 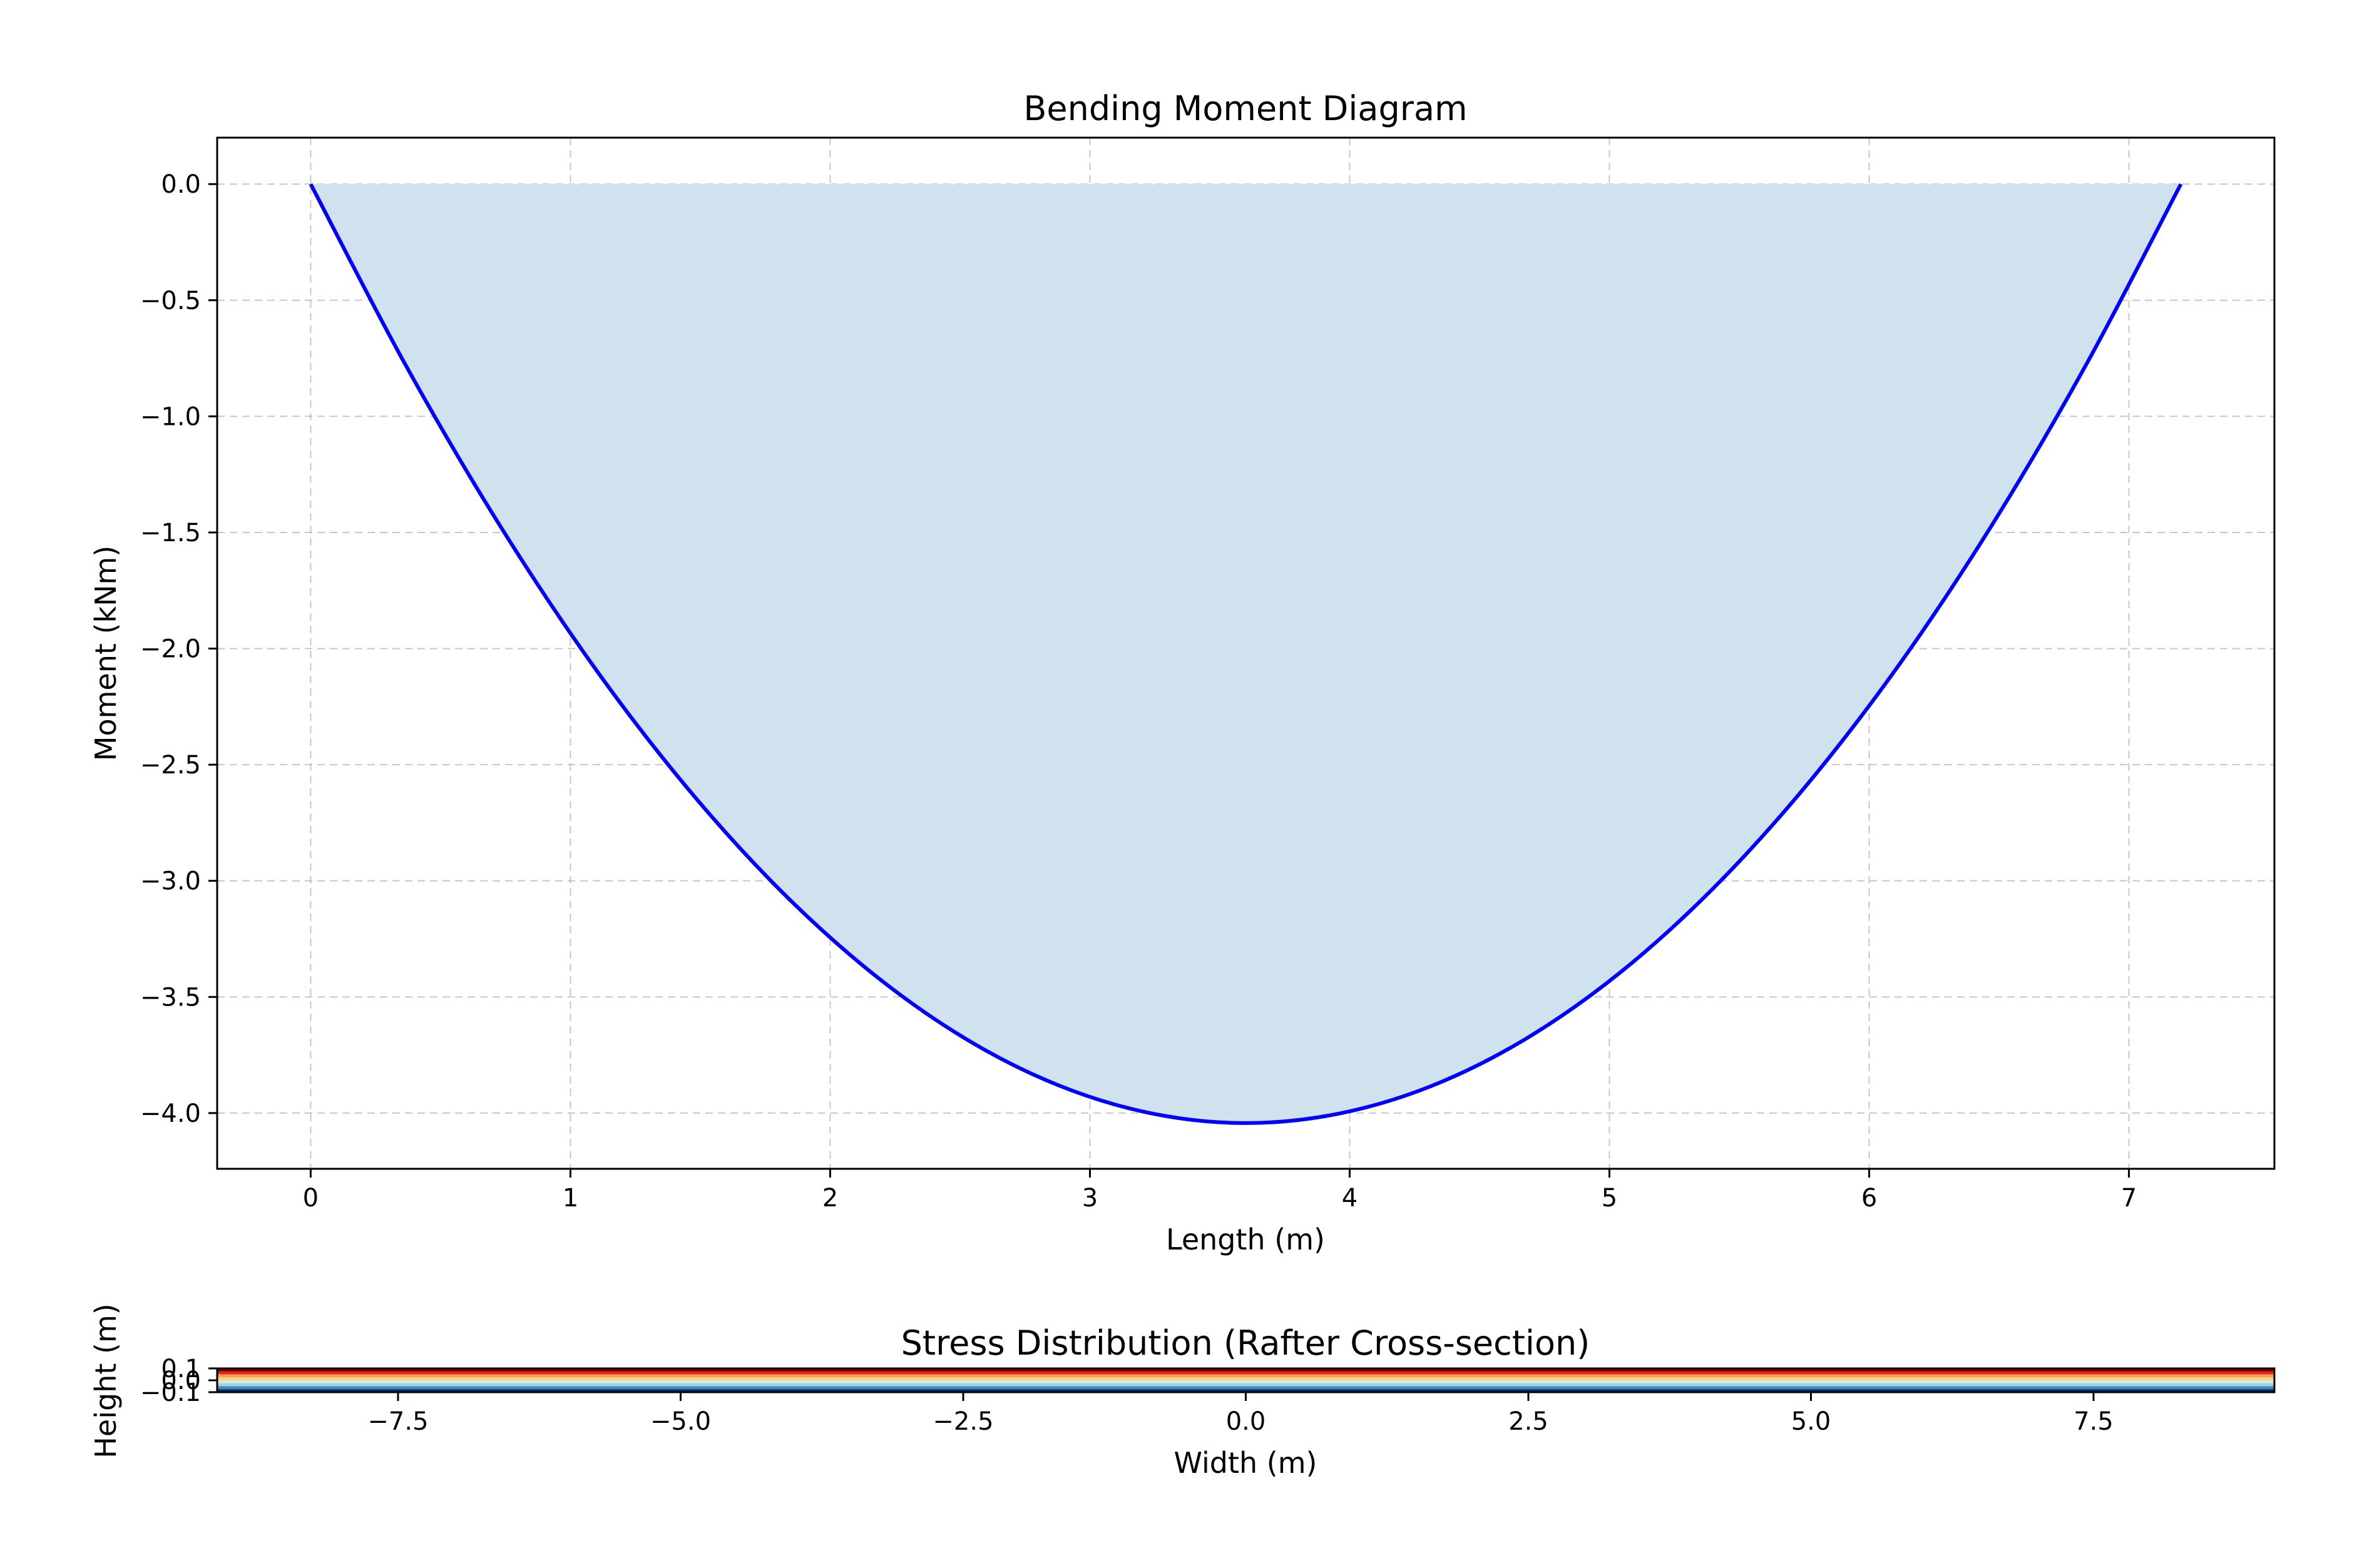 What do you see at coordinates (170, 881) in the screenshot?
I see `y-tick-label: −3.0` at bounding box center [170, 881].